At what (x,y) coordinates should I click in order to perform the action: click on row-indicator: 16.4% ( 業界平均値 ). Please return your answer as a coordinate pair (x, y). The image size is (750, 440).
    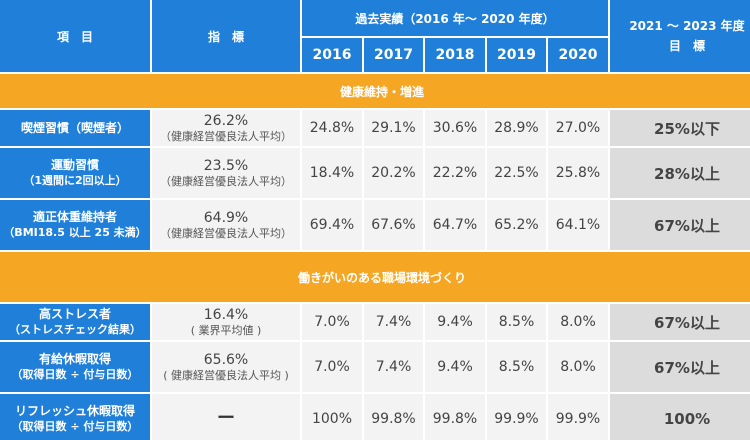
    Looking at the image, I should click on (226, 322).